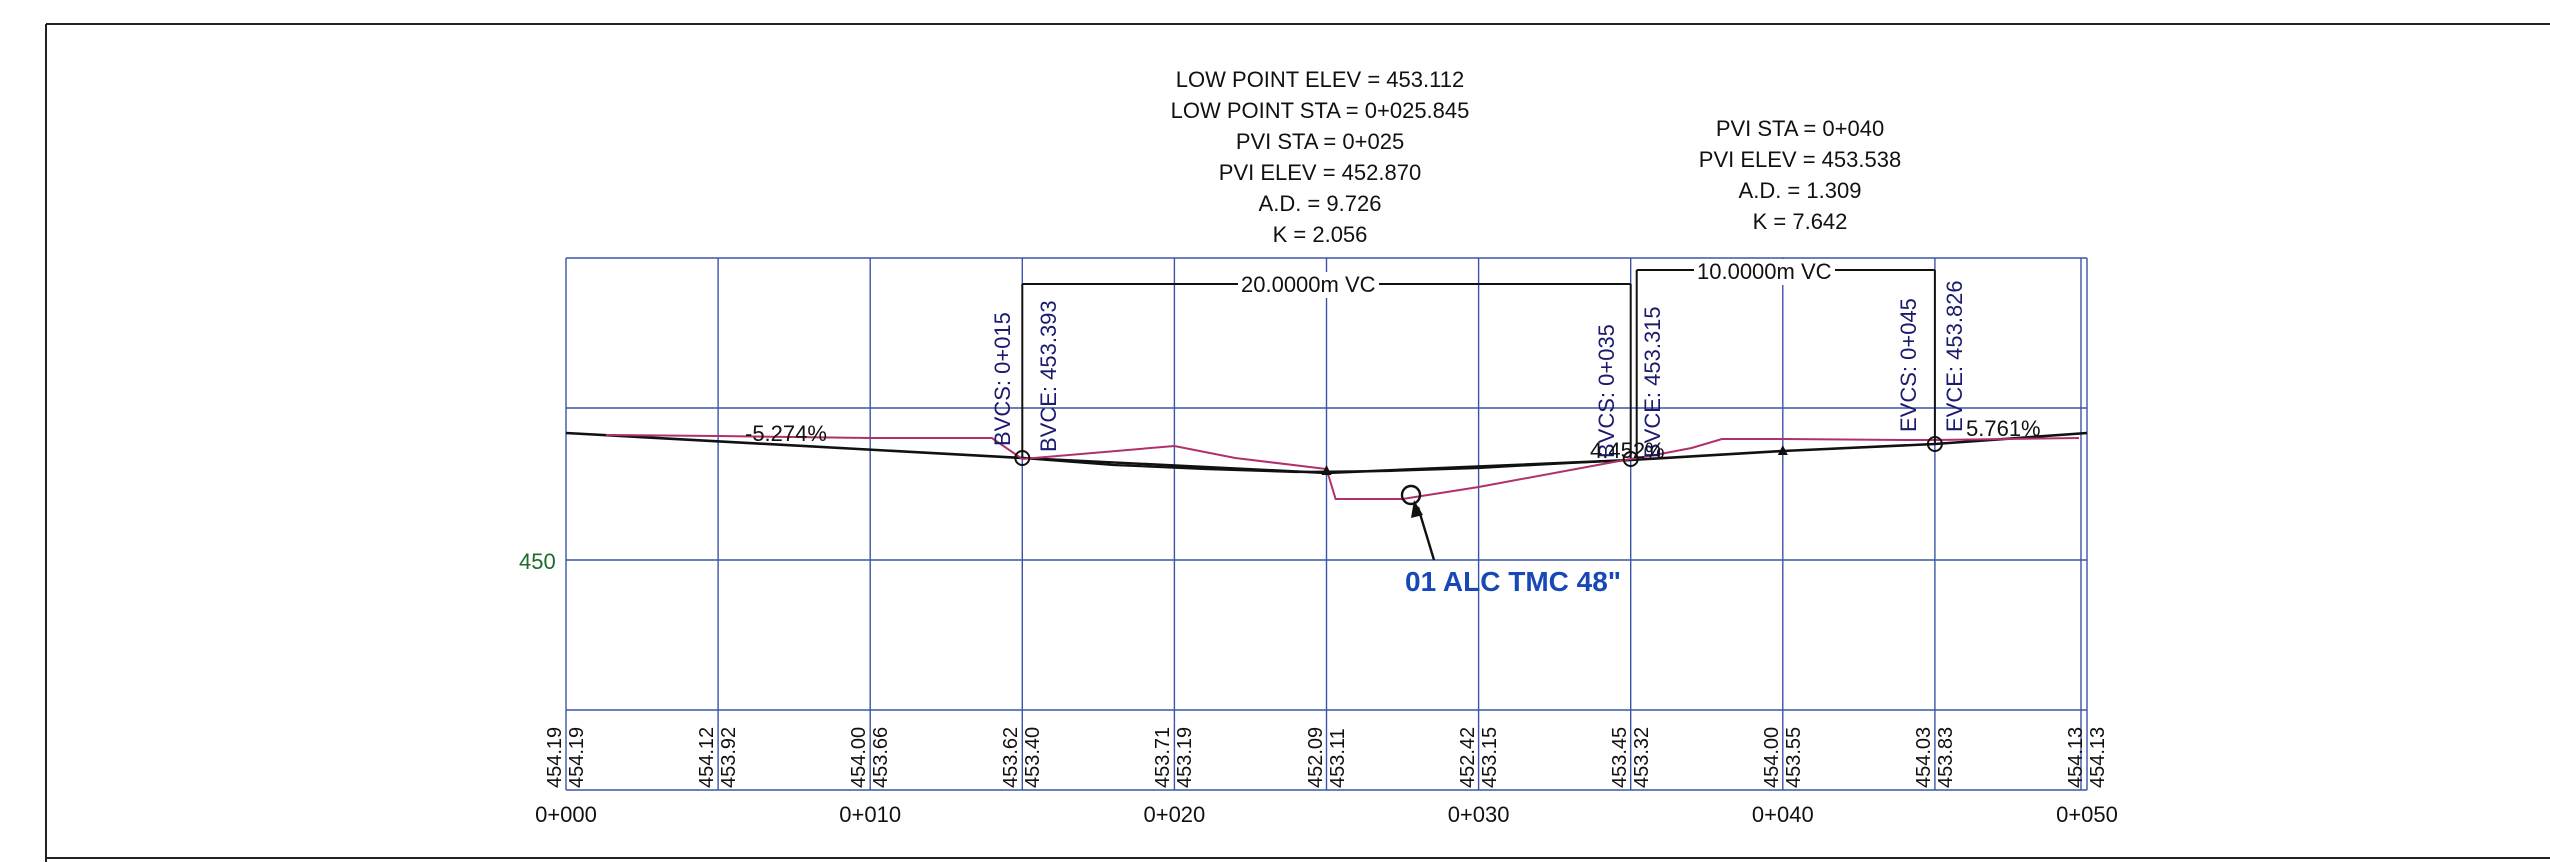  What do you see at coordinates (1320, 110) in the screenshot?
I see `curve1-low-point-sta: LOW POINT STA = 0+025.845` at bounding box center [1320, 110].